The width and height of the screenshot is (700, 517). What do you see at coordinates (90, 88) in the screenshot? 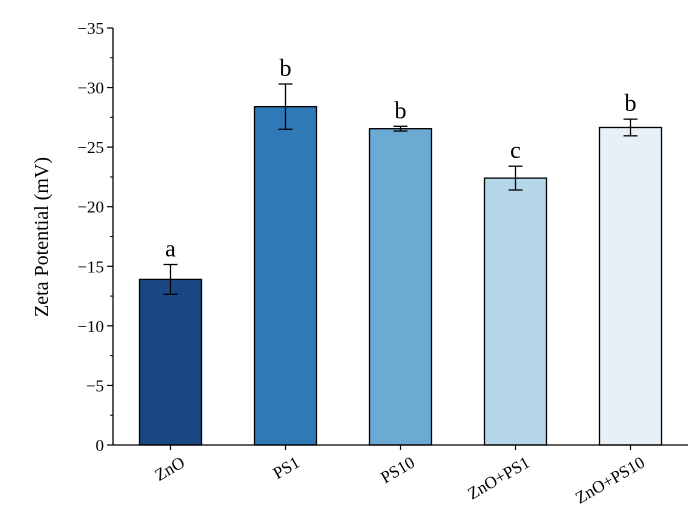
I see `y-tick-label: −30` at bounding box center [90, 88].